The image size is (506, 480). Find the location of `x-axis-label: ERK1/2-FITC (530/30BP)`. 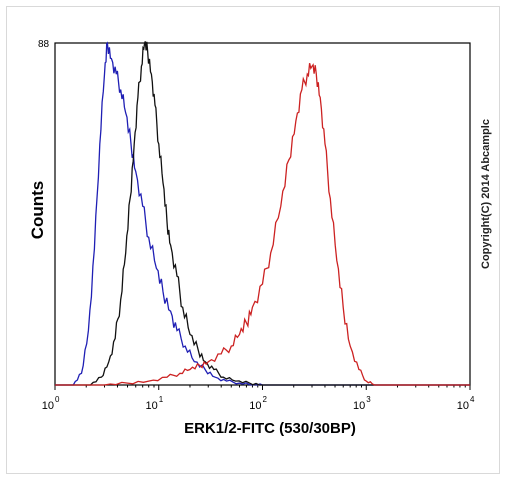

x-axis-label: ERK1/2-FITC (530/30BP) is located at coordinates (270, 428).